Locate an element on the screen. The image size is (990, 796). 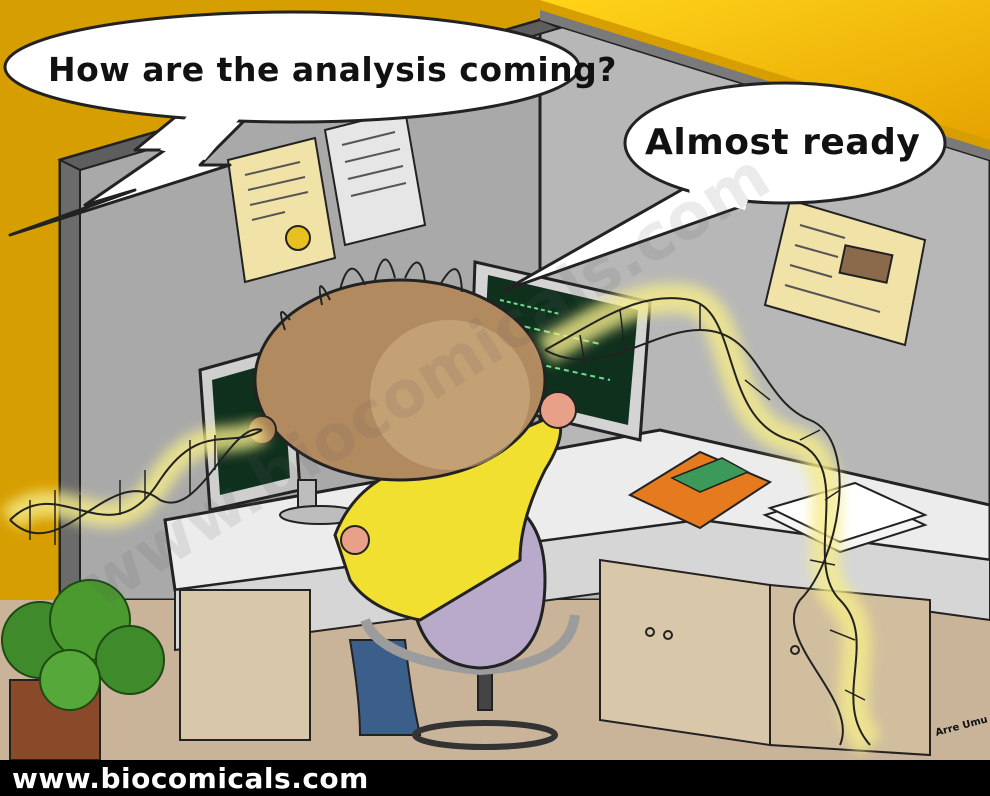
person-legs is located at coordinates (385, 687).